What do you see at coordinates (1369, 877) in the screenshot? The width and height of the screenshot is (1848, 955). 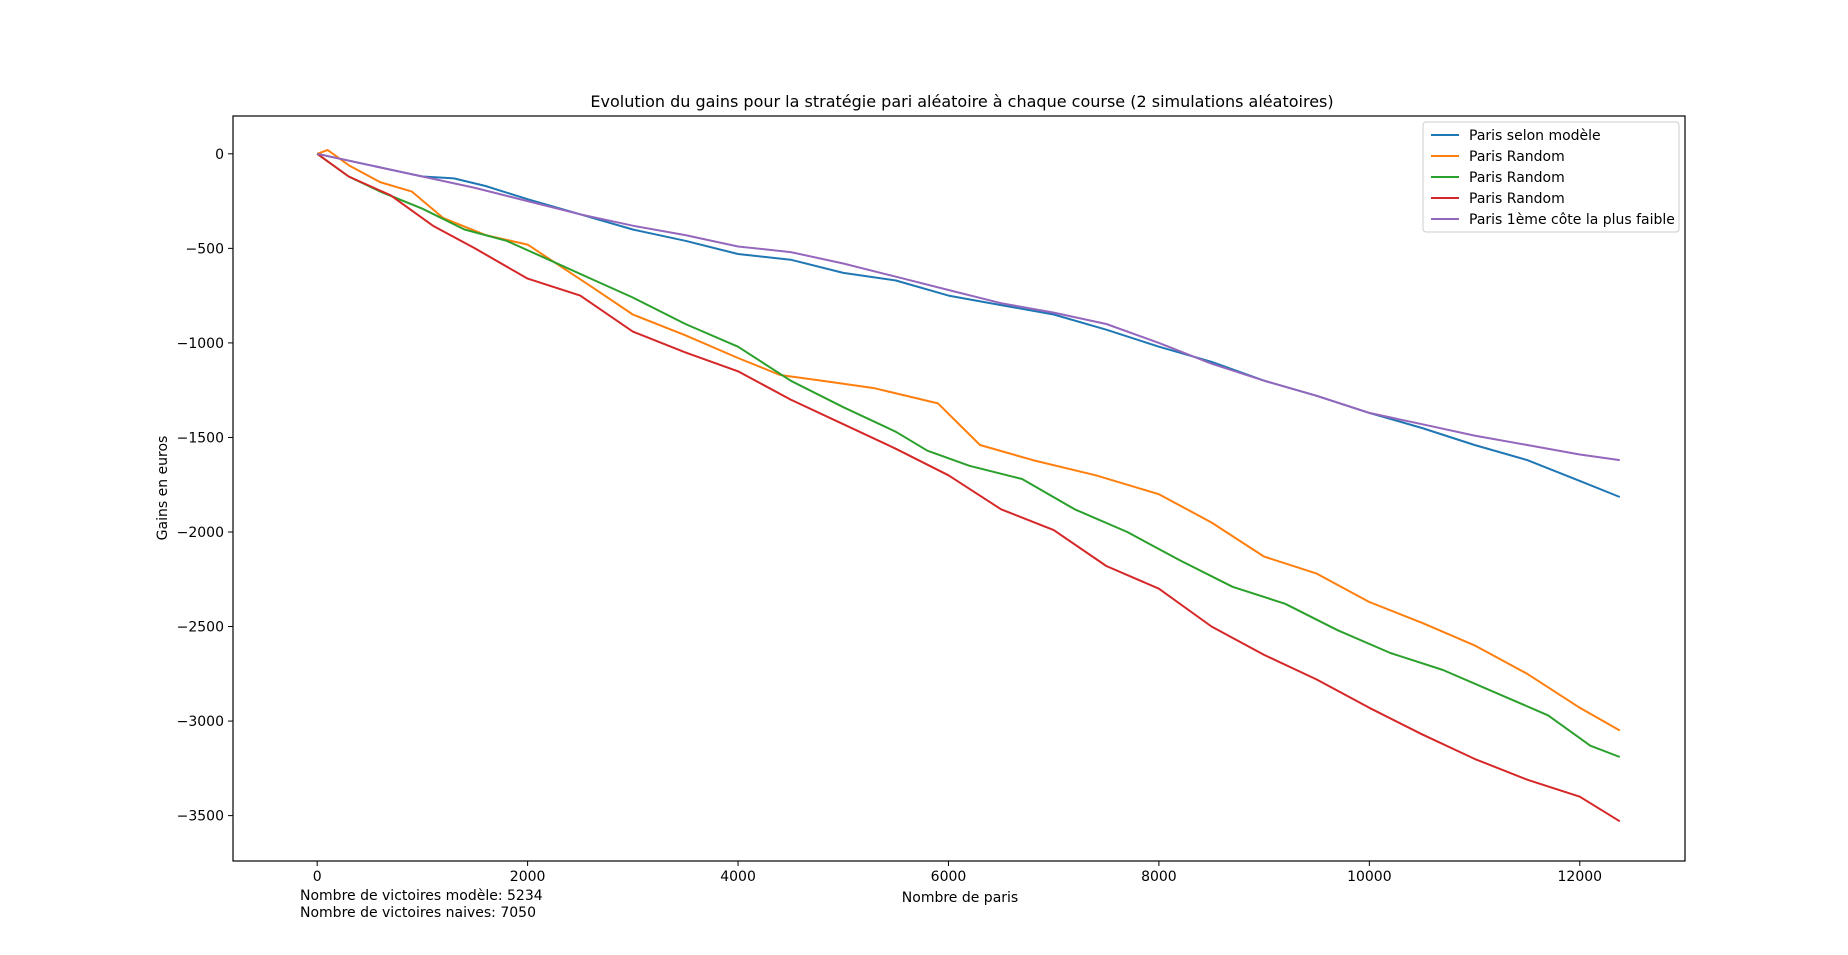 I see `x-tick-label: 10000` at bounding box center [1369, 877].